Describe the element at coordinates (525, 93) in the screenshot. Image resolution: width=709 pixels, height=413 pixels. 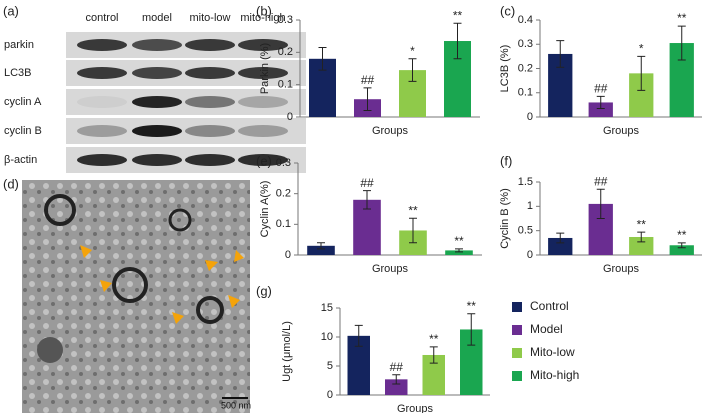
I see `y-tick-label: 0.1` at that location.